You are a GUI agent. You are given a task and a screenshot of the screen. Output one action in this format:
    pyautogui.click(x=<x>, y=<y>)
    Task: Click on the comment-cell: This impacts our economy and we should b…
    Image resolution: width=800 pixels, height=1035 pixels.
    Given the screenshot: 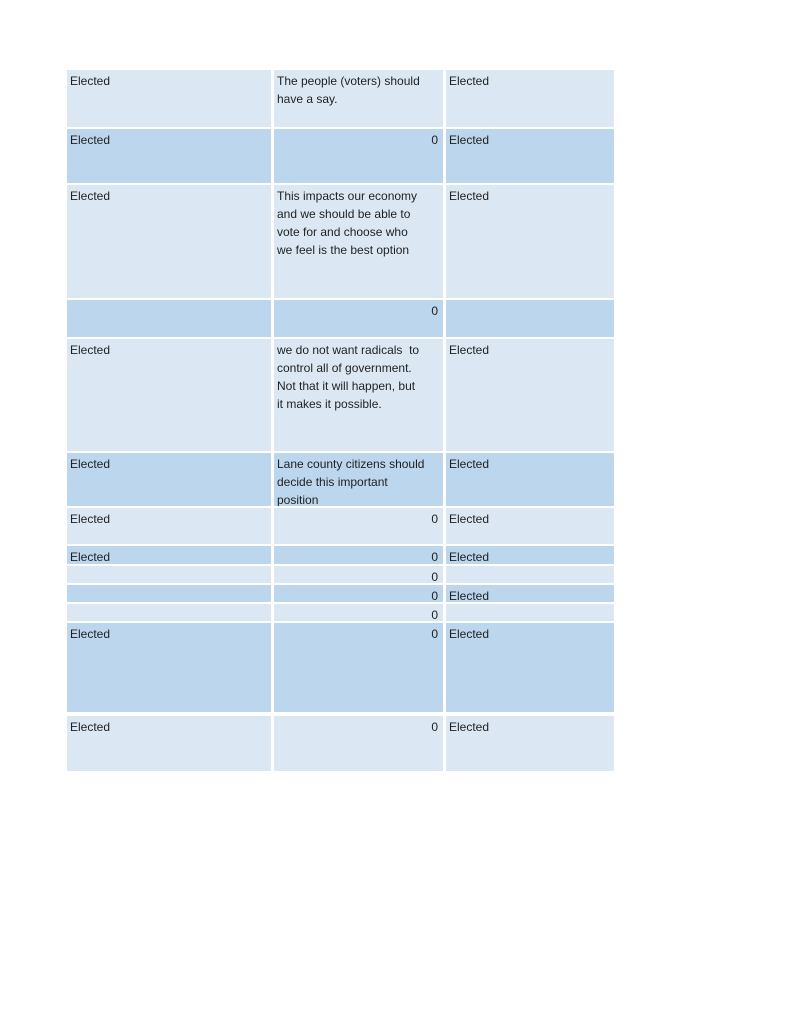 What is the action you would take?
    pyautogui.click(x=358, y=241)
    